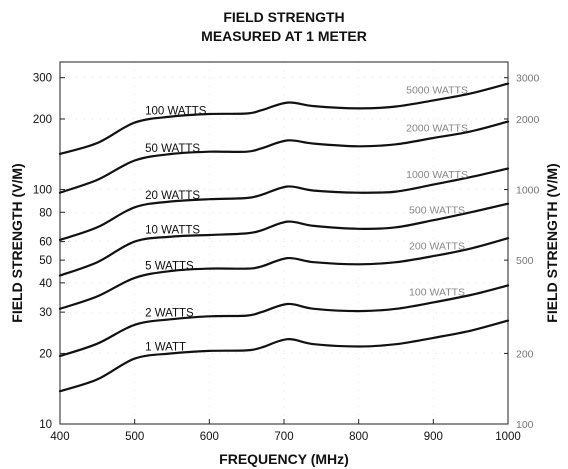  I want to click on y-tick-label: 50, so click(45, 261).